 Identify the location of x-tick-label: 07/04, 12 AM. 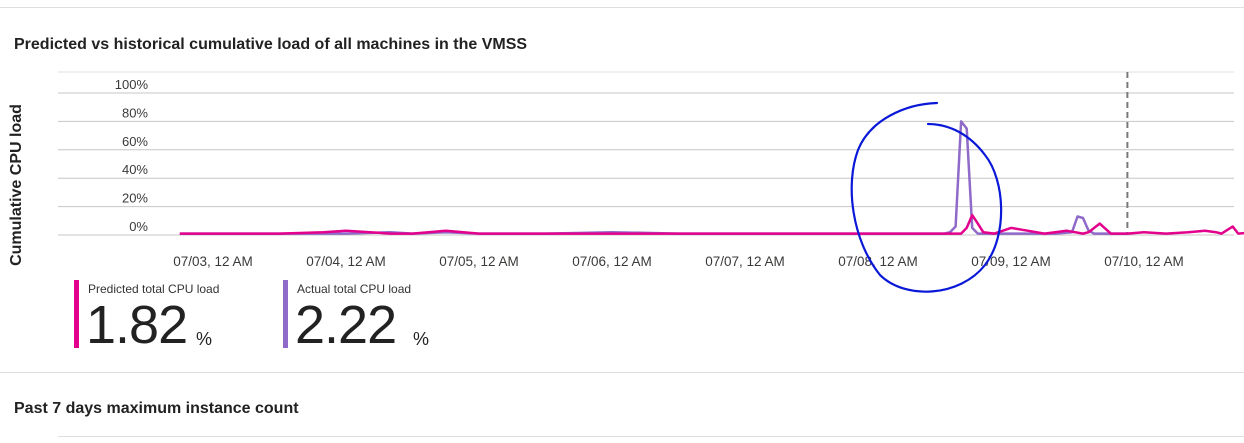
(346, 261).